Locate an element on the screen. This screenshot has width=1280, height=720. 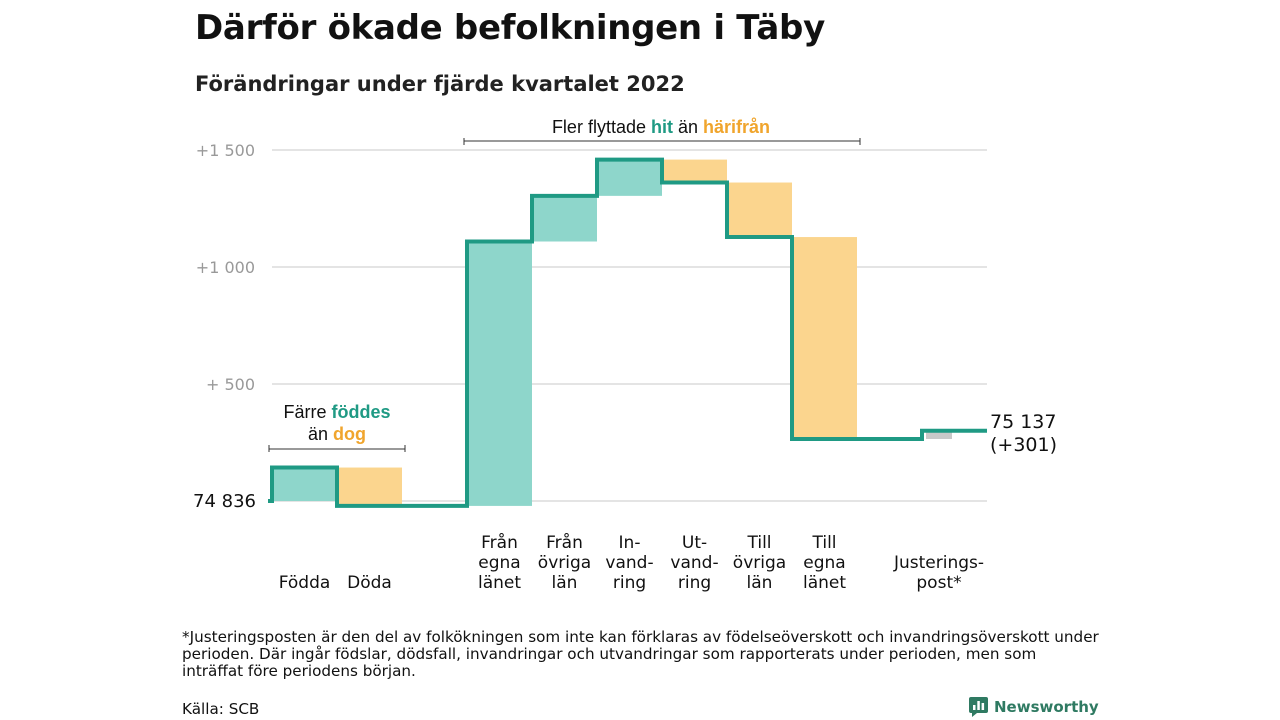
y-tick-label: +1 500 is located at coordinates (225, 150).